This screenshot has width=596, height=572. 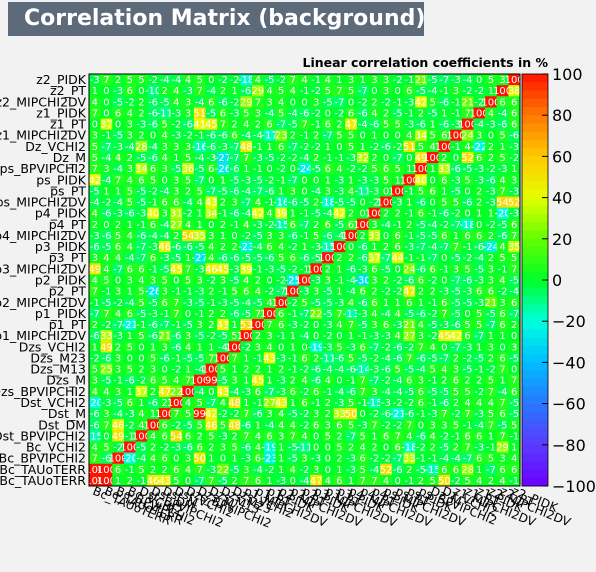 I want to click on cell-value-label: -20, so click(x=95, y=403).